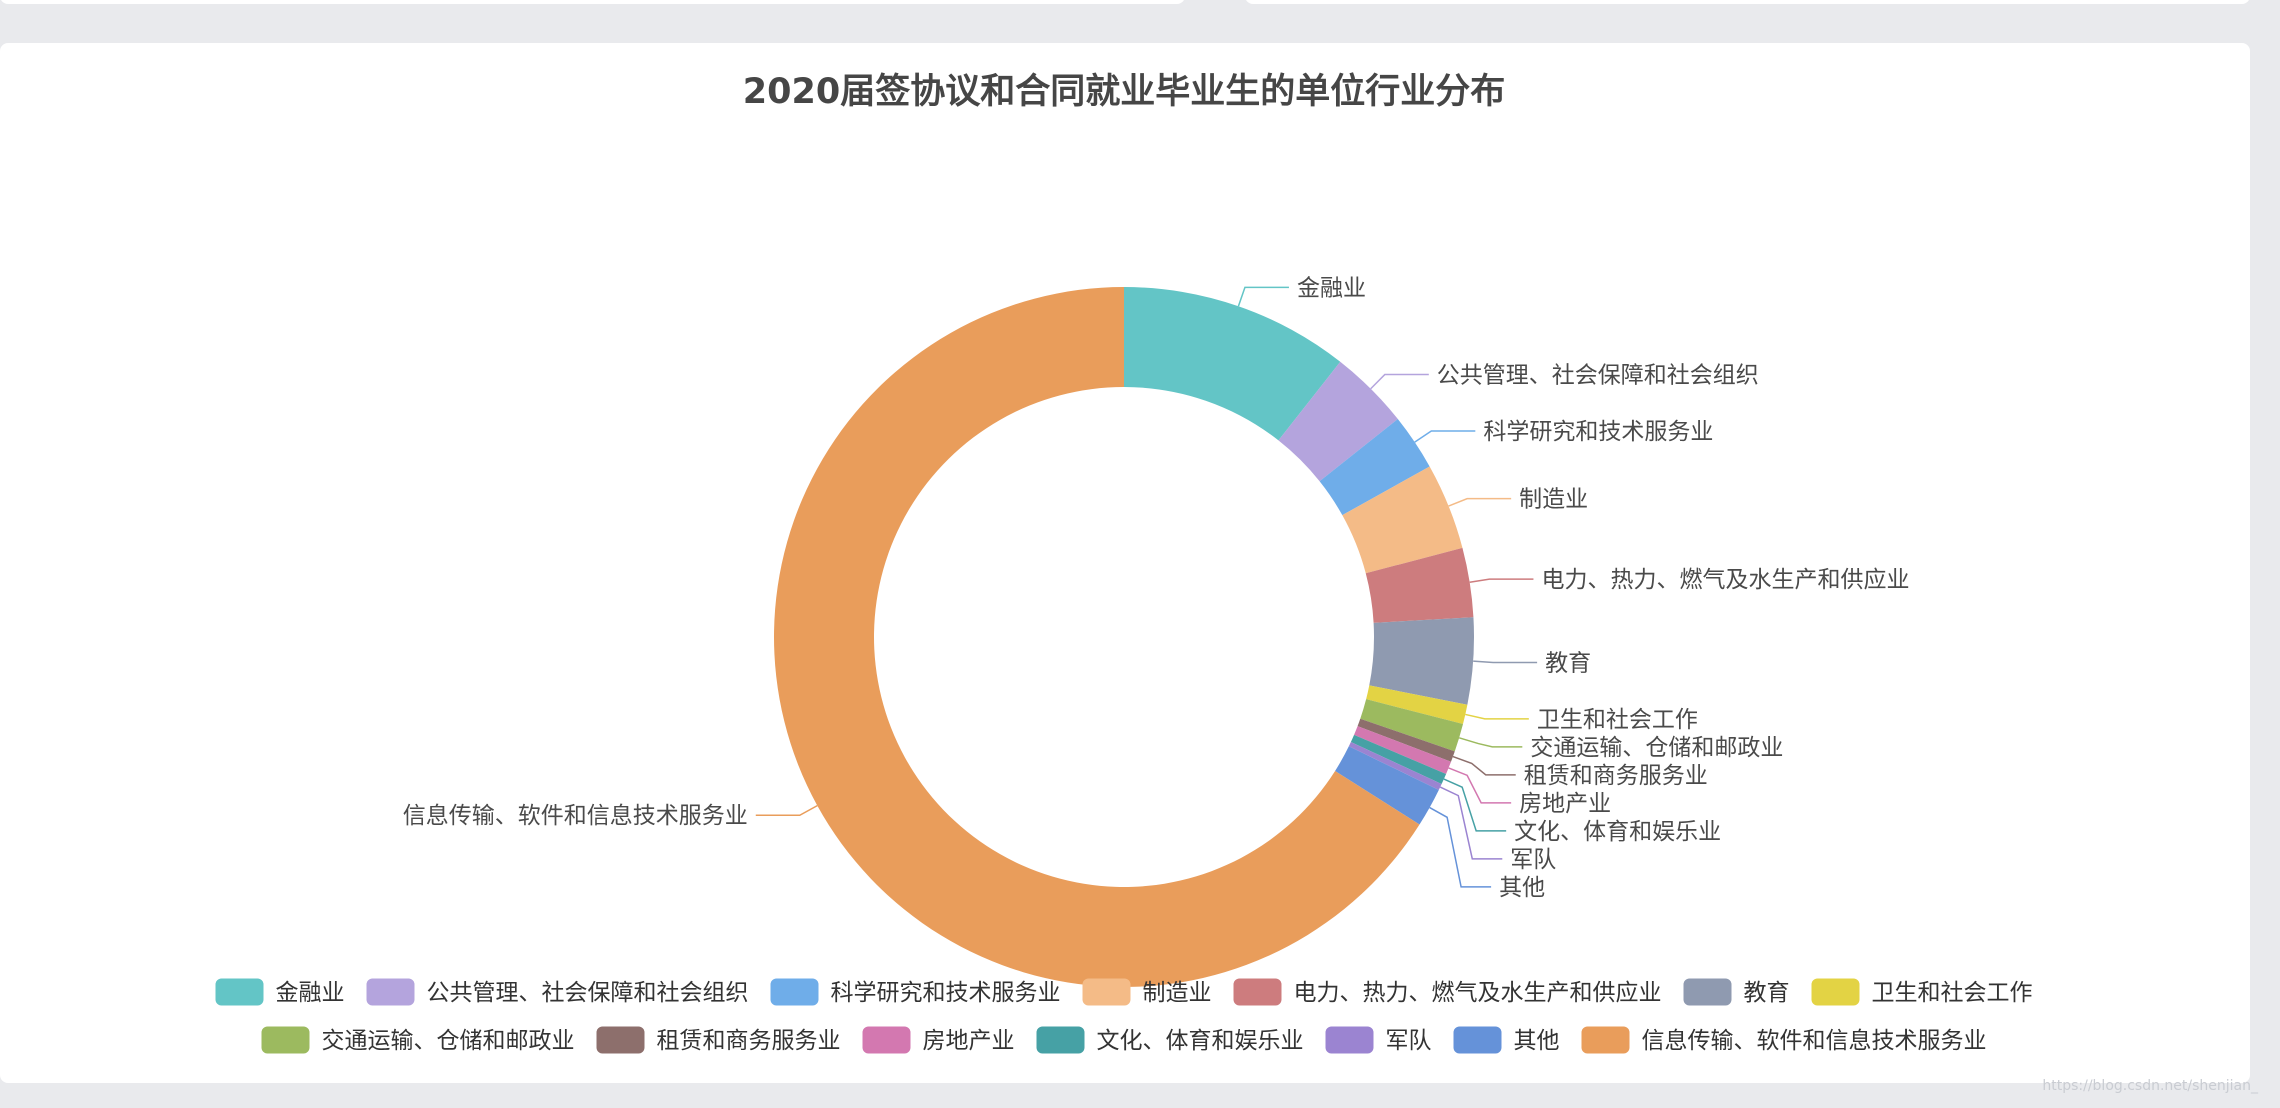 This screenshot has width=2280, height=1108. What do you see at coordinates (1598, 376) in the screenshot?
I see `slice-label: 公共管理、社会保障和社会组织` at bounding box center [1598, 376].